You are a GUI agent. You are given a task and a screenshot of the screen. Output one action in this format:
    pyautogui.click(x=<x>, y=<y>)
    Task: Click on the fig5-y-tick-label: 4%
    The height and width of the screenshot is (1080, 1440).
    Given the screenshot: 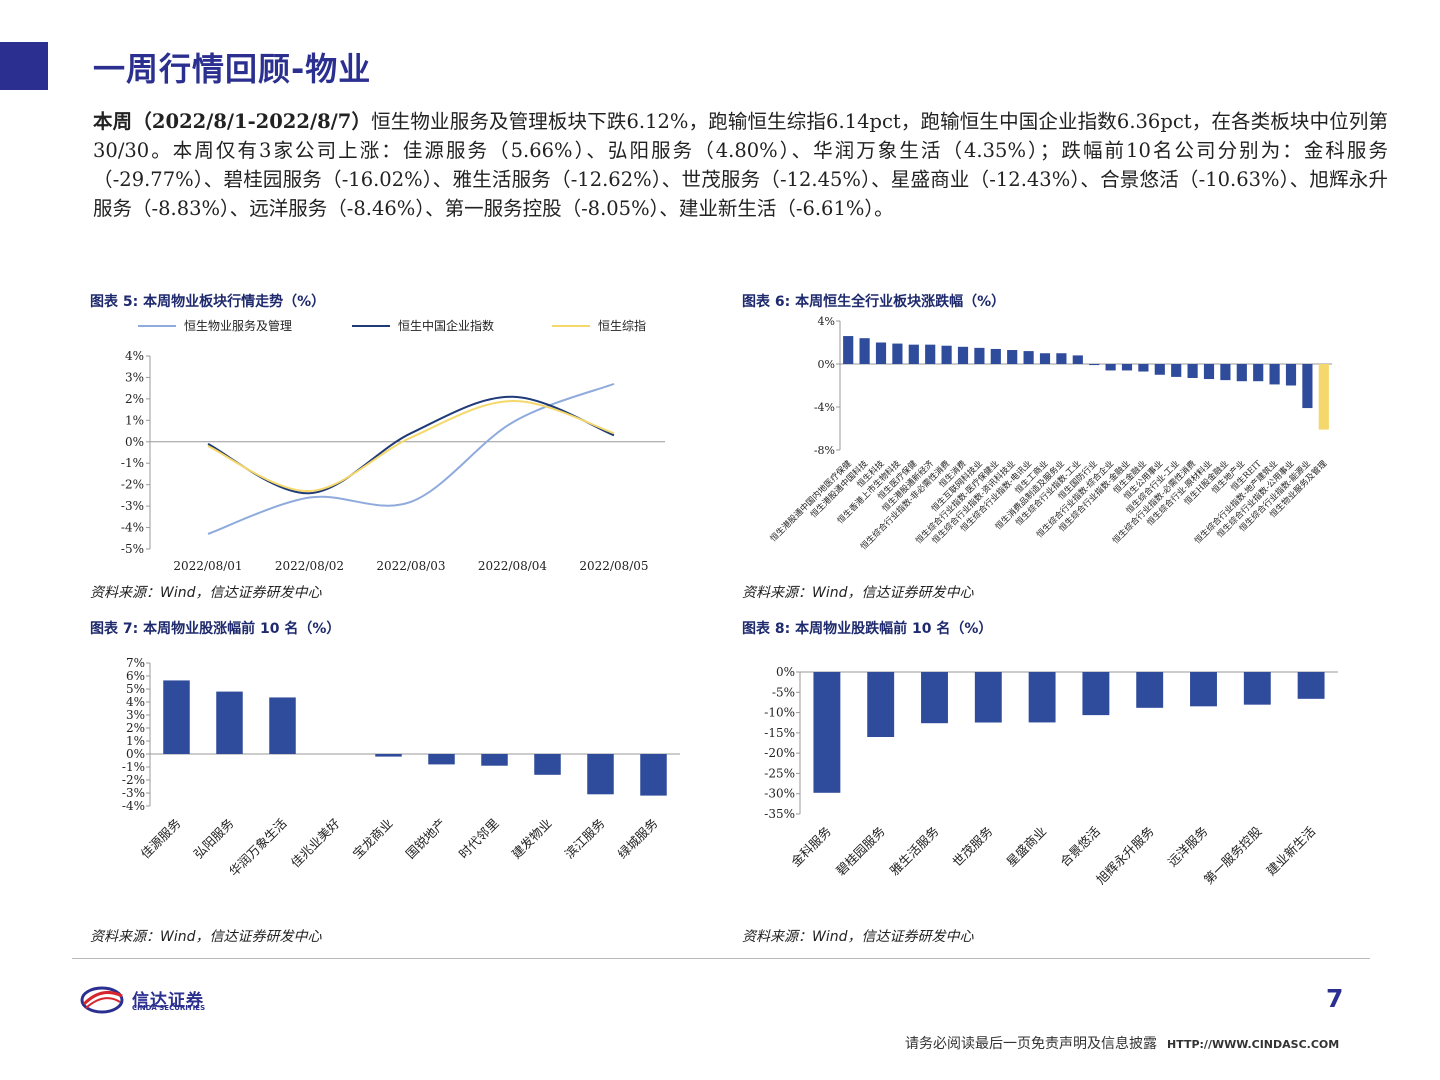 What is the action you would take?
    pyautogui.click(x=134, y=356)
    